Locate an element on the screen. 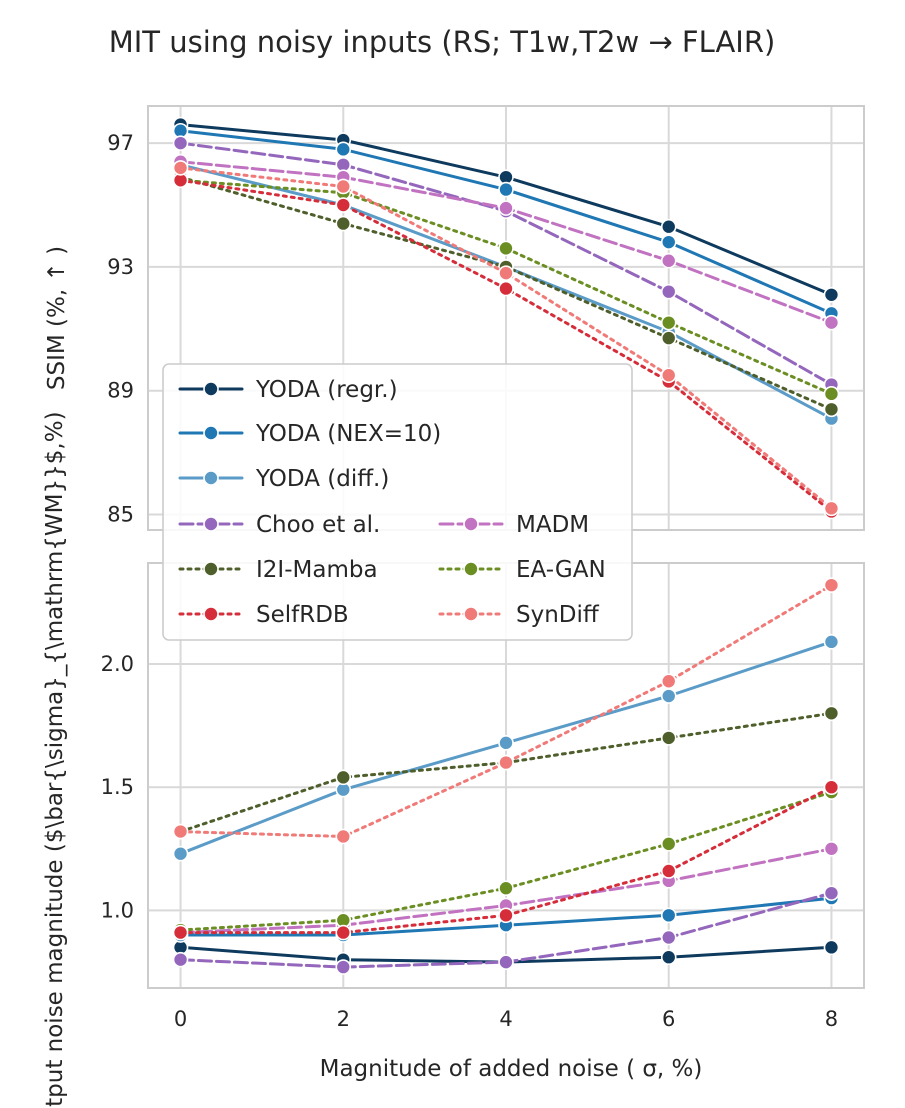 This screenshot has height=1108, width=905. y-tick-label: 97 is located at coordinates (120, 143).